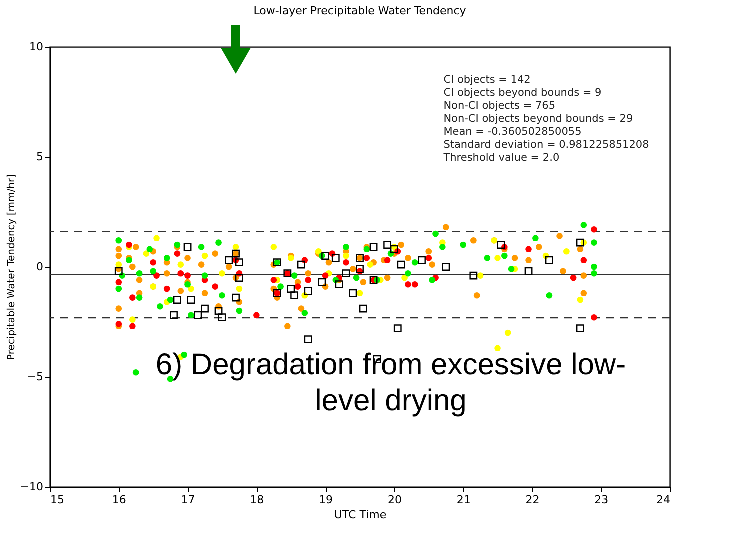 This screenshot has height=548, width=756. I want to click on annotation: CI objects = 142, so click(487, 80).